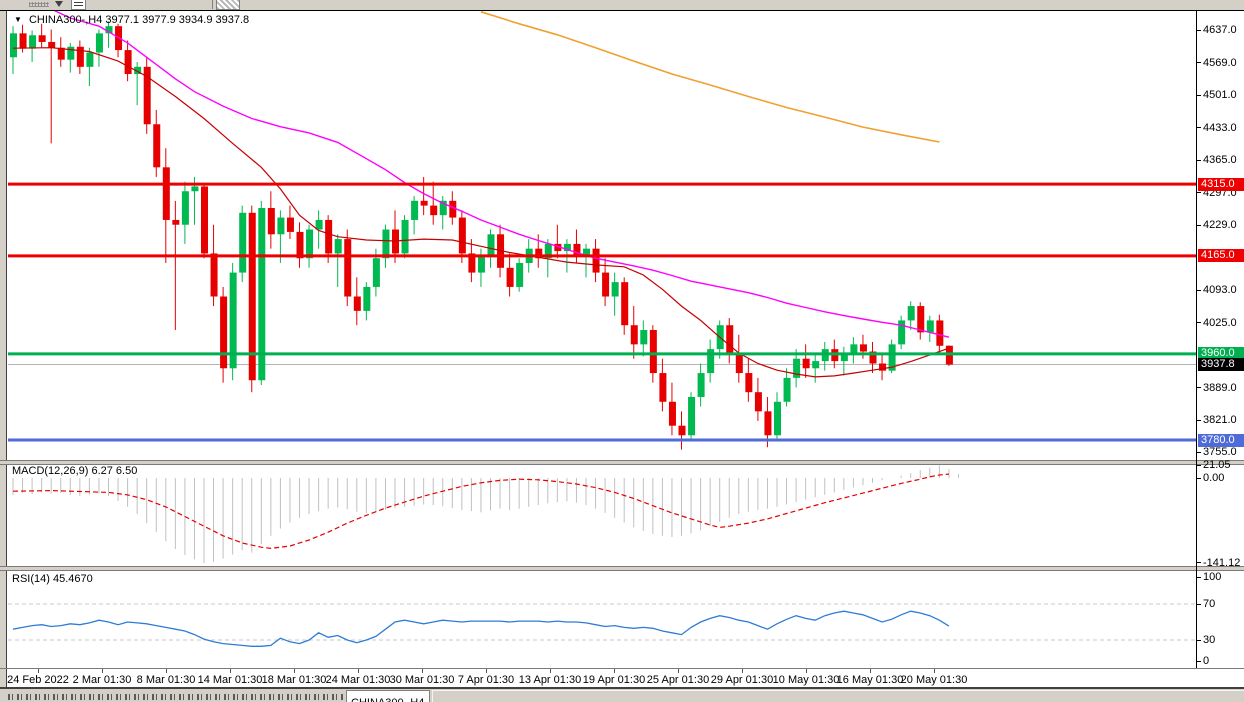 The height and width of the screenshot is (702, 1244). What do you see at coordinates (39, 4) in the screenshot?
I see `dots-handle-icon` at bounding box center [39, 4].